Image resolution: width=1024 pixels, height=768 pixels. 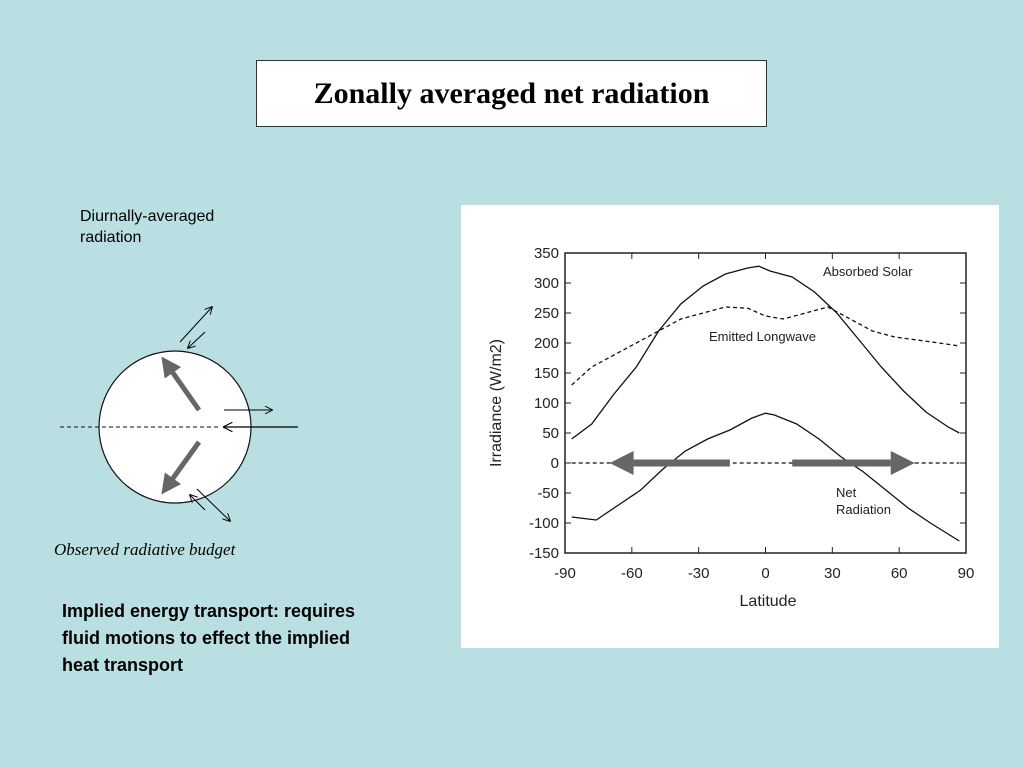 What do you see at coordinates (546, 343) in the screenshot?
I see `y-tick-label: 200` at bounding box center [546, 343].